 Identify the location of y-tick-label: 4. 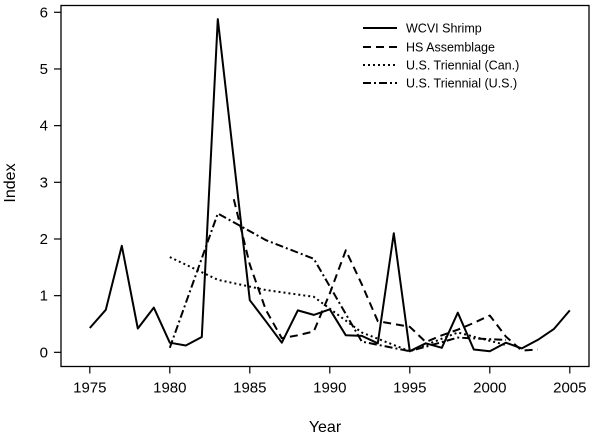
(44, 126).